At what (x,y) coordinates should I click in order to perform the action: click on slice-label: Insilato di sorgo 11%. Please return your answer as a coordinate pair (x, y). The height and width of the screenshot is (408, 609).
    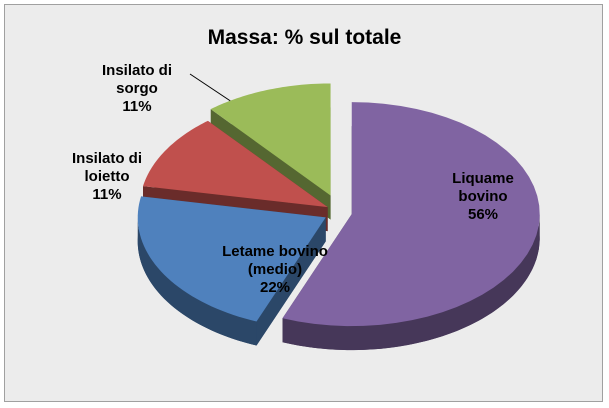
    Looking at the image, I should click on (137, 89).